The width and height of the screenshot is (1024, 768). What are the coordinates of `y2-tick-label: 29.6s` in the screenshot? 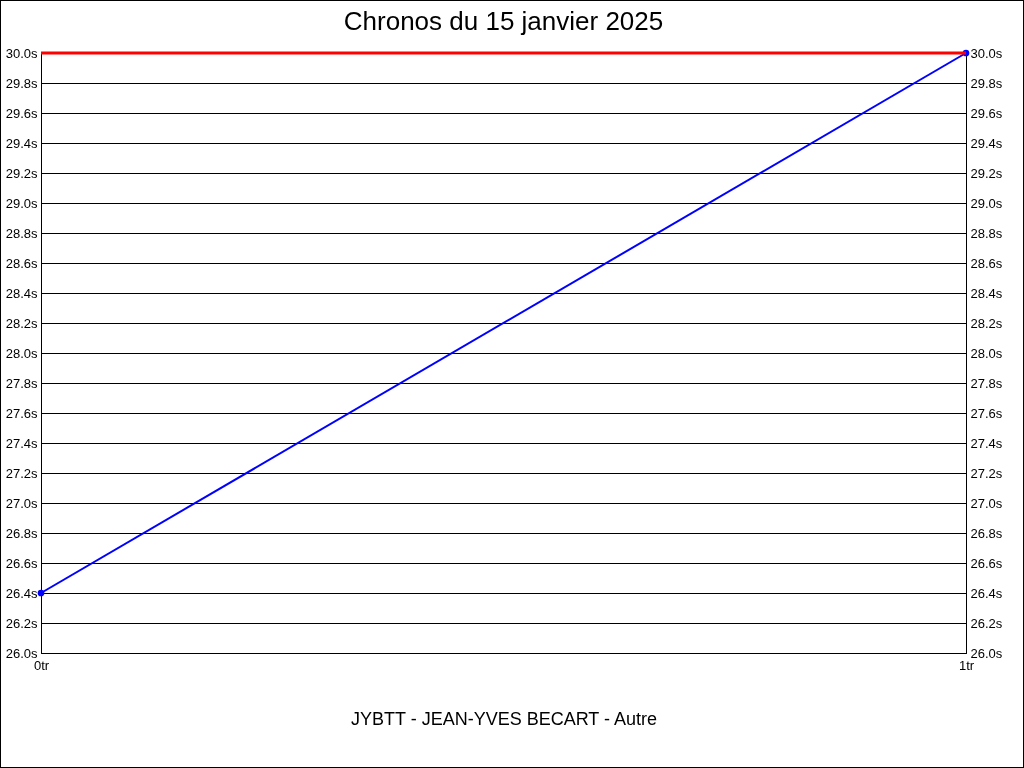 It's located at (986, 113).